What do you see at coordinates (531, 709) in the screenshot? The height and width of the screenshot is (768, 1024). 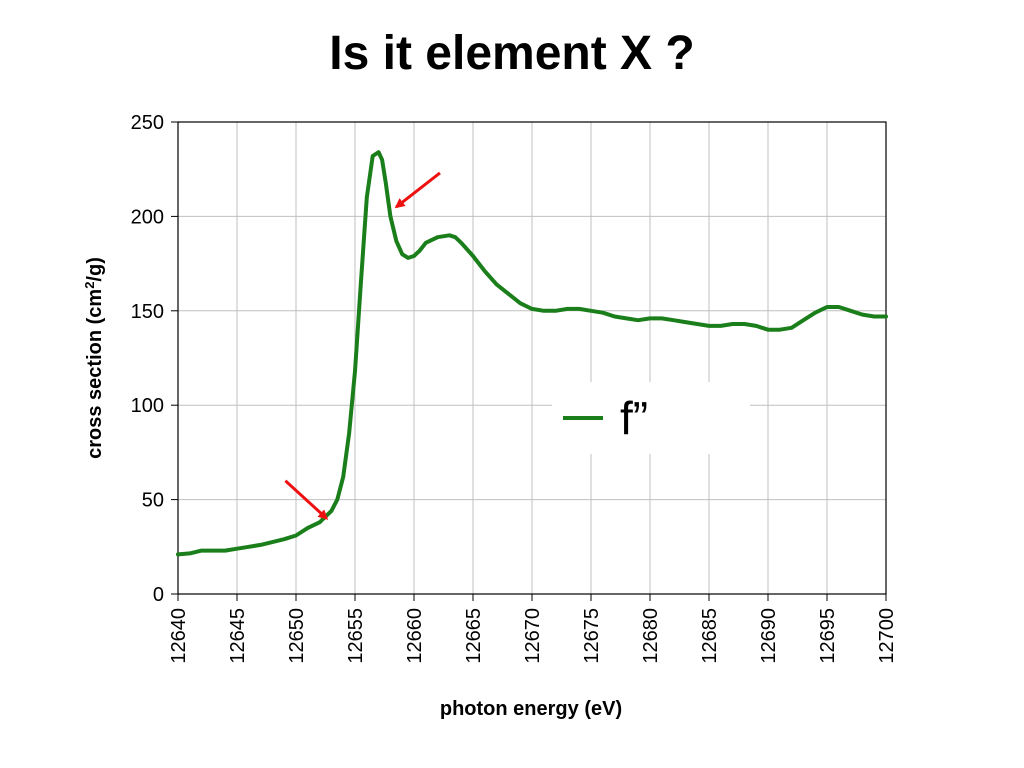 I see `x-axis-label: photon energy (eV)` at bounding box center [531, 709].